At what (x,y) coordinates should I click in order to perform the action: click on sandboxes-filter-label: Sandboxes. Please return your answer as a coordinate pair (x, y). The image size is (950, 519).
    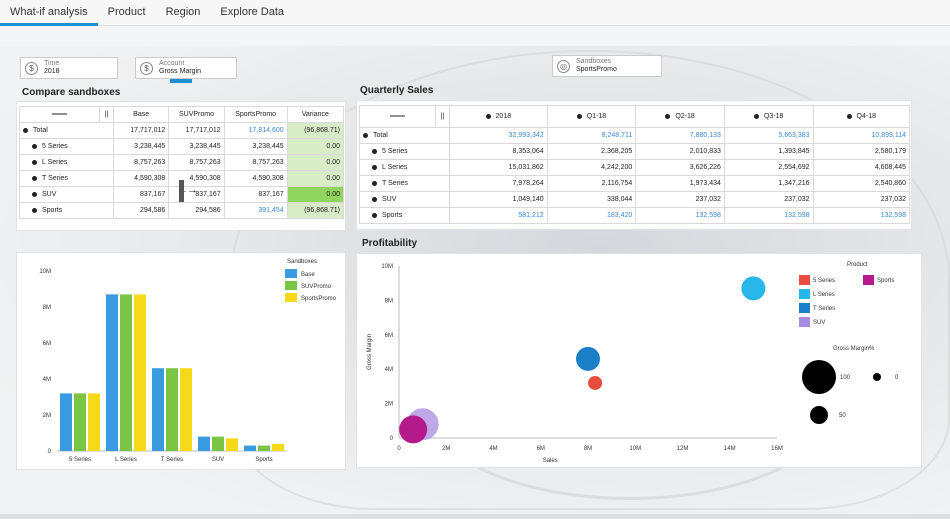
    Looking at the image, I should click on (594, 61).